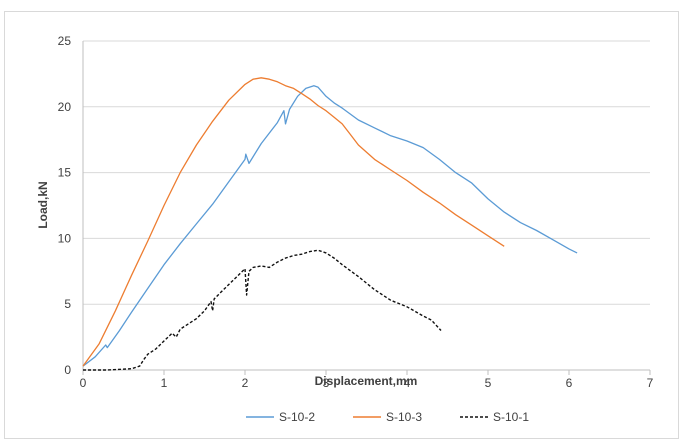 This screenshot has height=445, width=686. I want to click on legend-label: S-10-3, so click(404, 417).